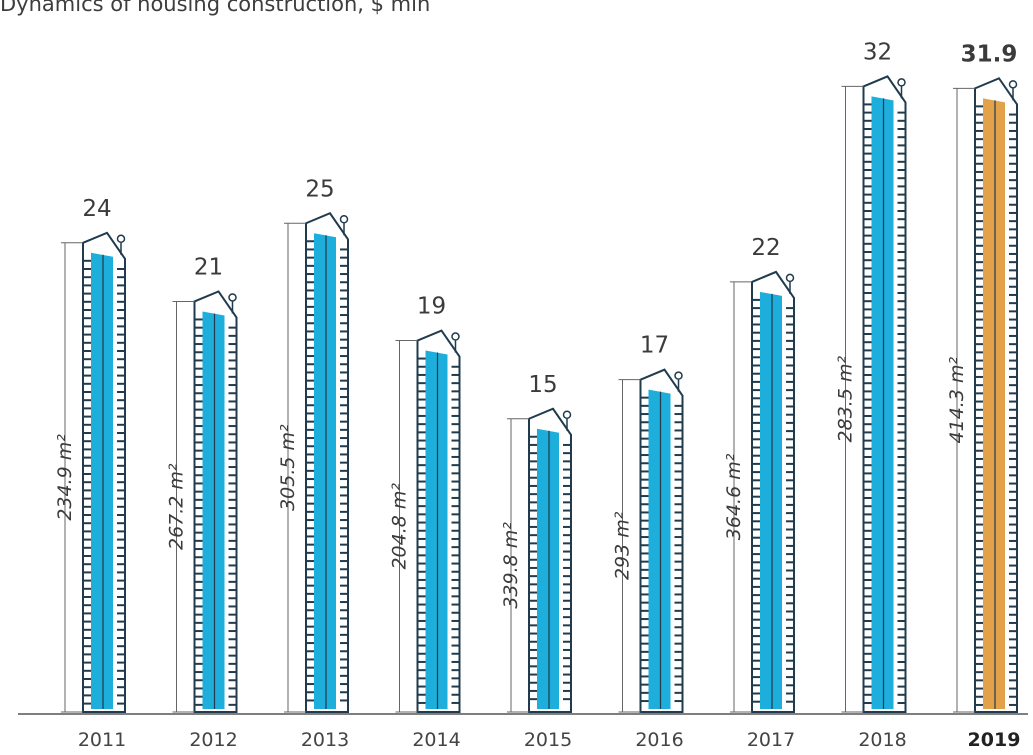 The height and width of the screenshot is (755, 1033). Describe the element at coordinates (400, 526) in the screenshot. I see `area-label-2014: 204.8 m²` at that location.